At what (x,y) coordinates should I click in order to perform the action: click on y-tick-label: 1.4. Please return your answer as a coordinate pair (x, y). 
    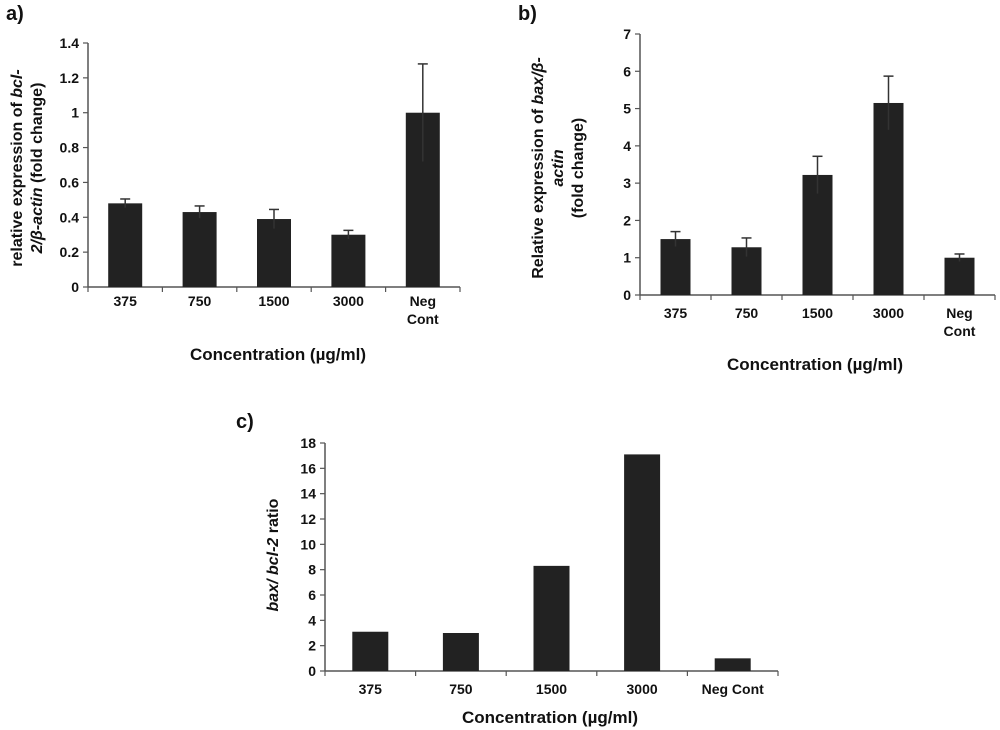
    Looking at the image, I should click on (70, 43).